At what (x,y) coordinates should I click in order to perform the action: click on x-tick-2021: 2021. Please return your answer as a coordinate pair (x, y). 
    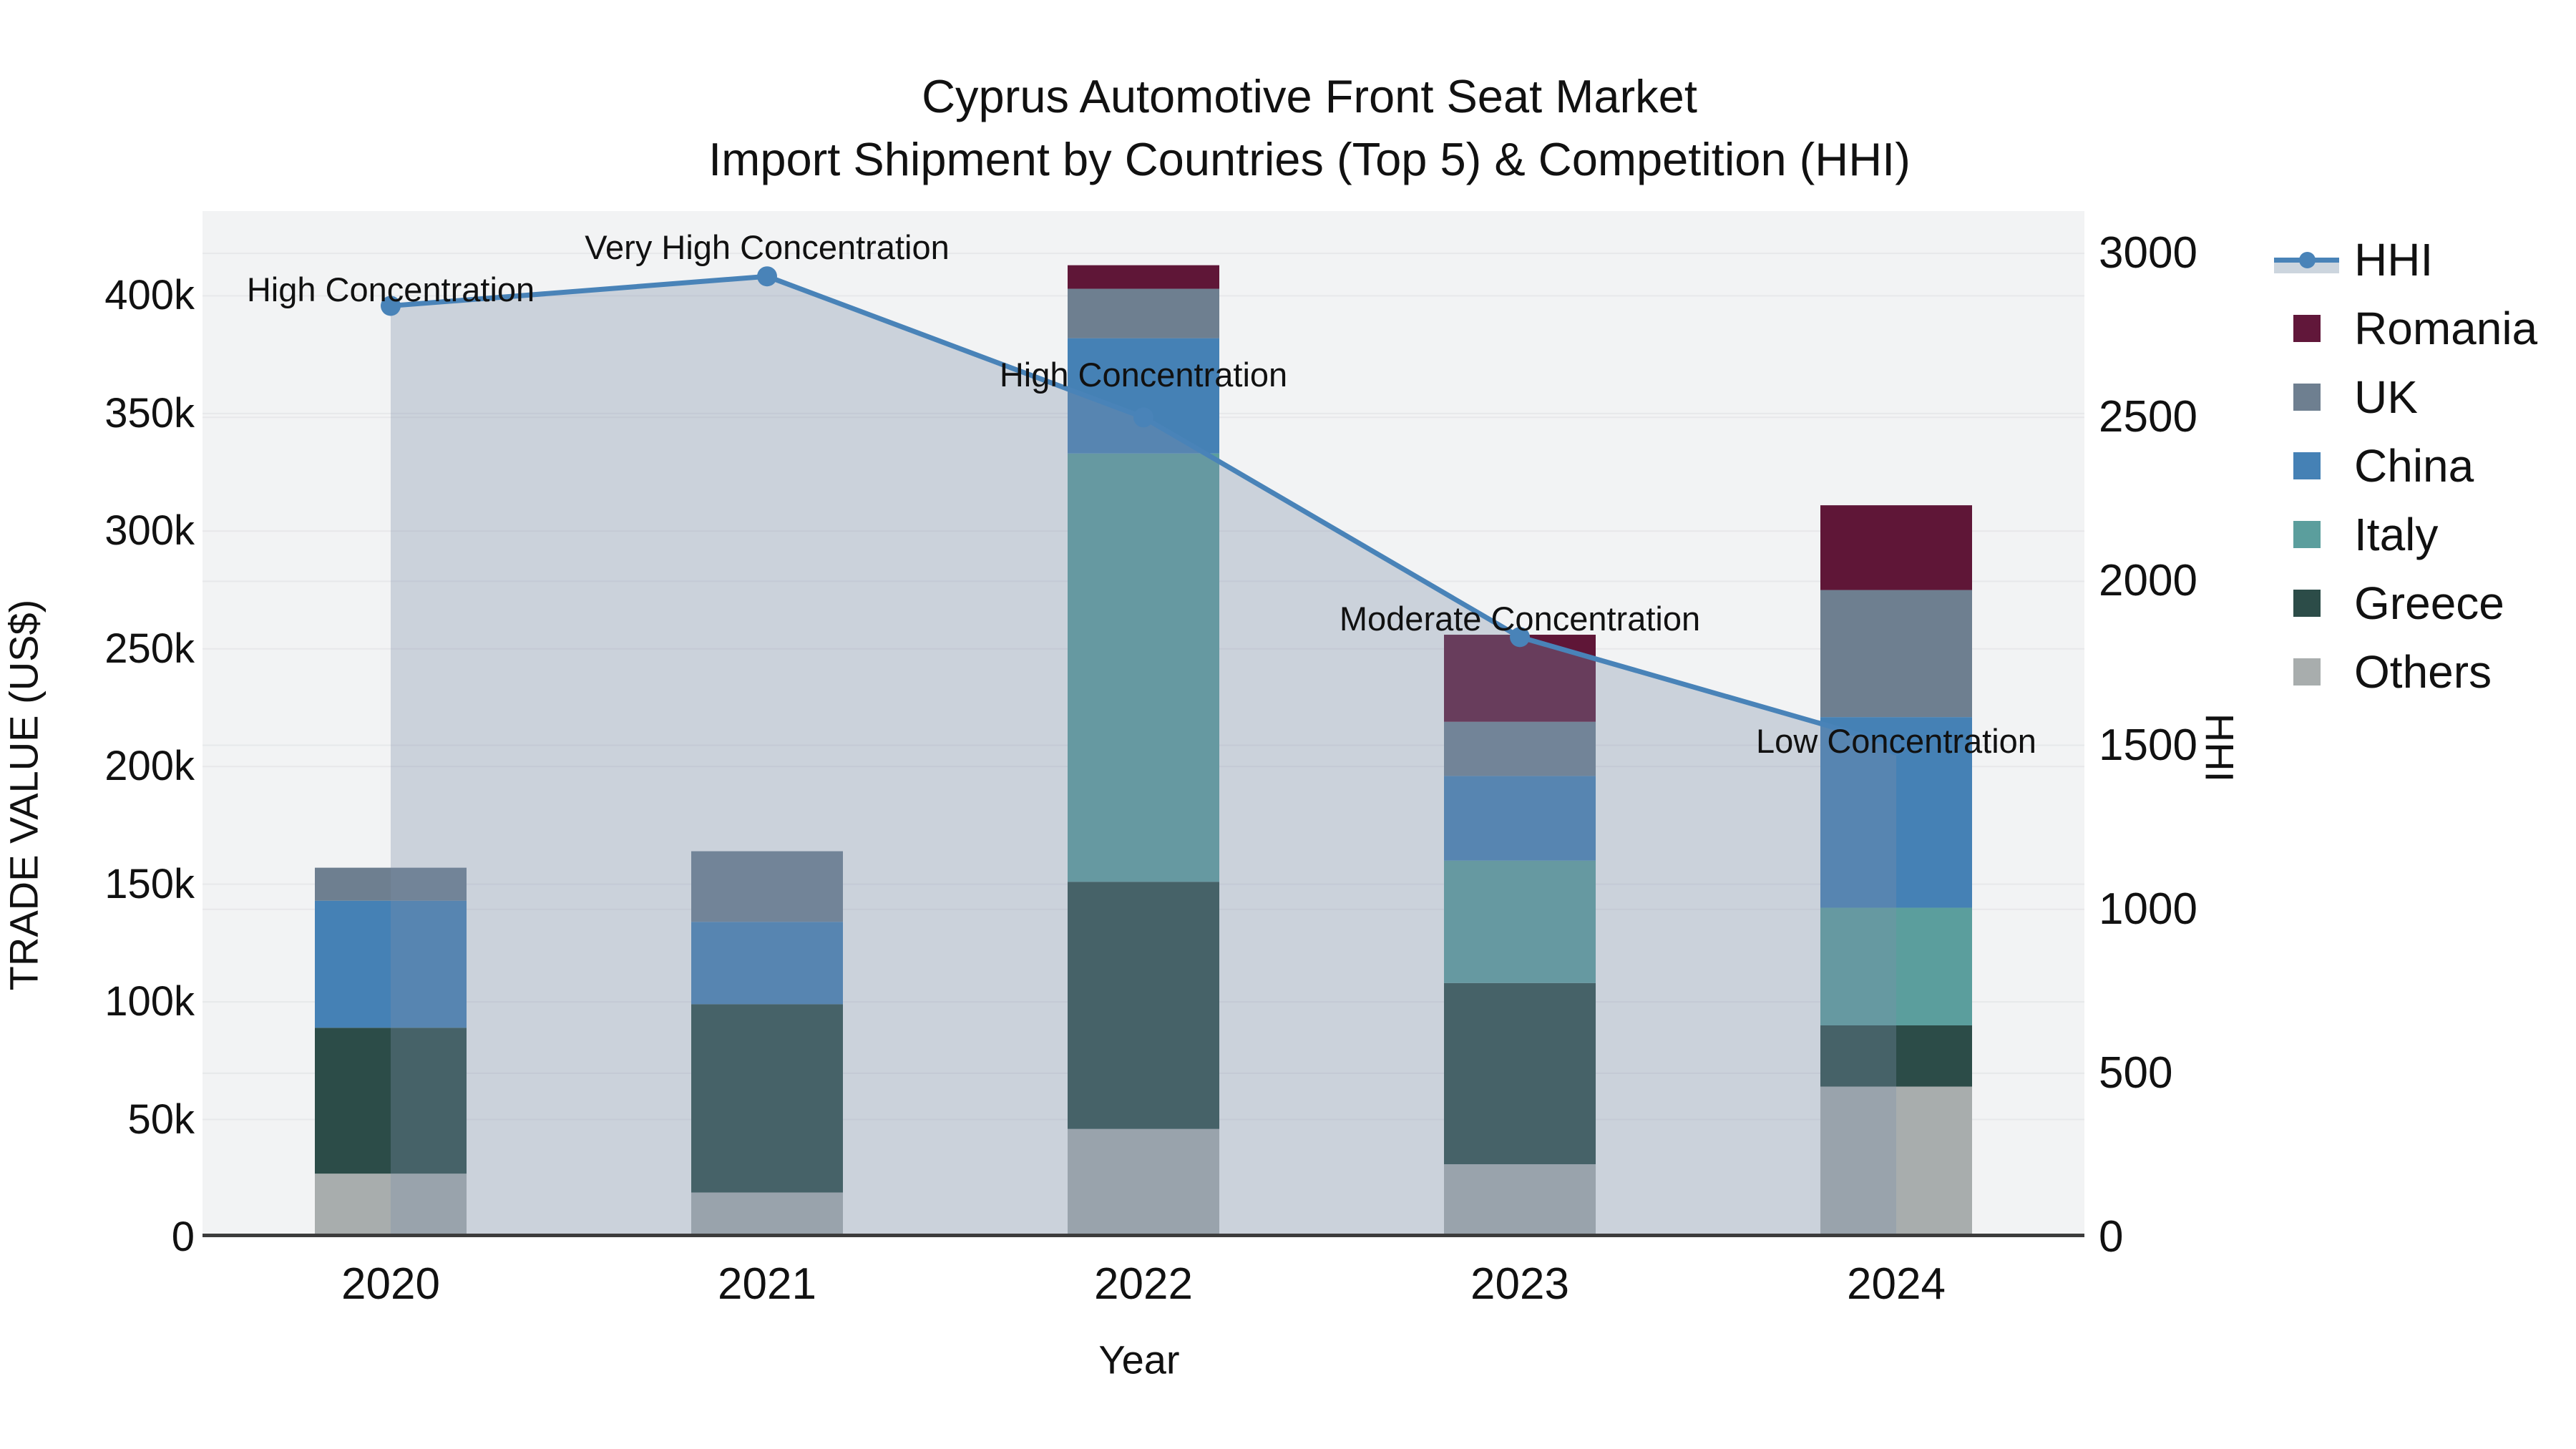
    Looking at the image, I should click on (767, 1284).